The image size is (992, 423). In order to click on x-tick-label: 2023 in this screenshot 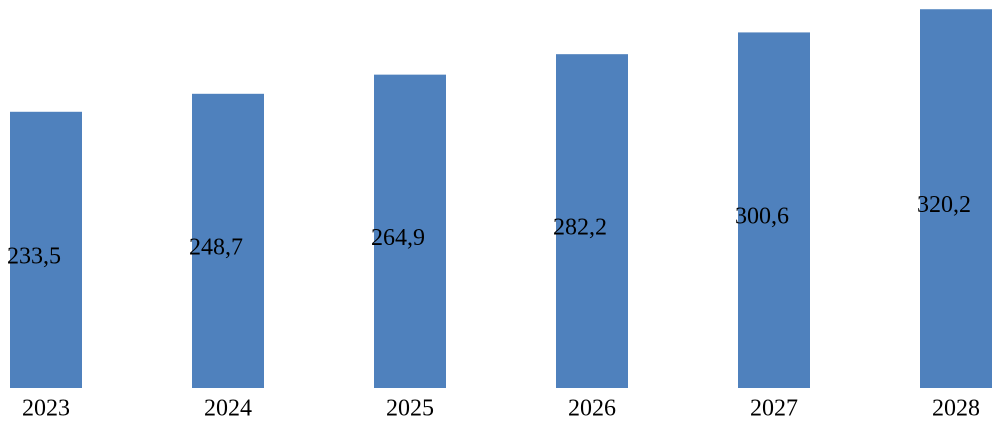, I will do `click(46, 409)`.